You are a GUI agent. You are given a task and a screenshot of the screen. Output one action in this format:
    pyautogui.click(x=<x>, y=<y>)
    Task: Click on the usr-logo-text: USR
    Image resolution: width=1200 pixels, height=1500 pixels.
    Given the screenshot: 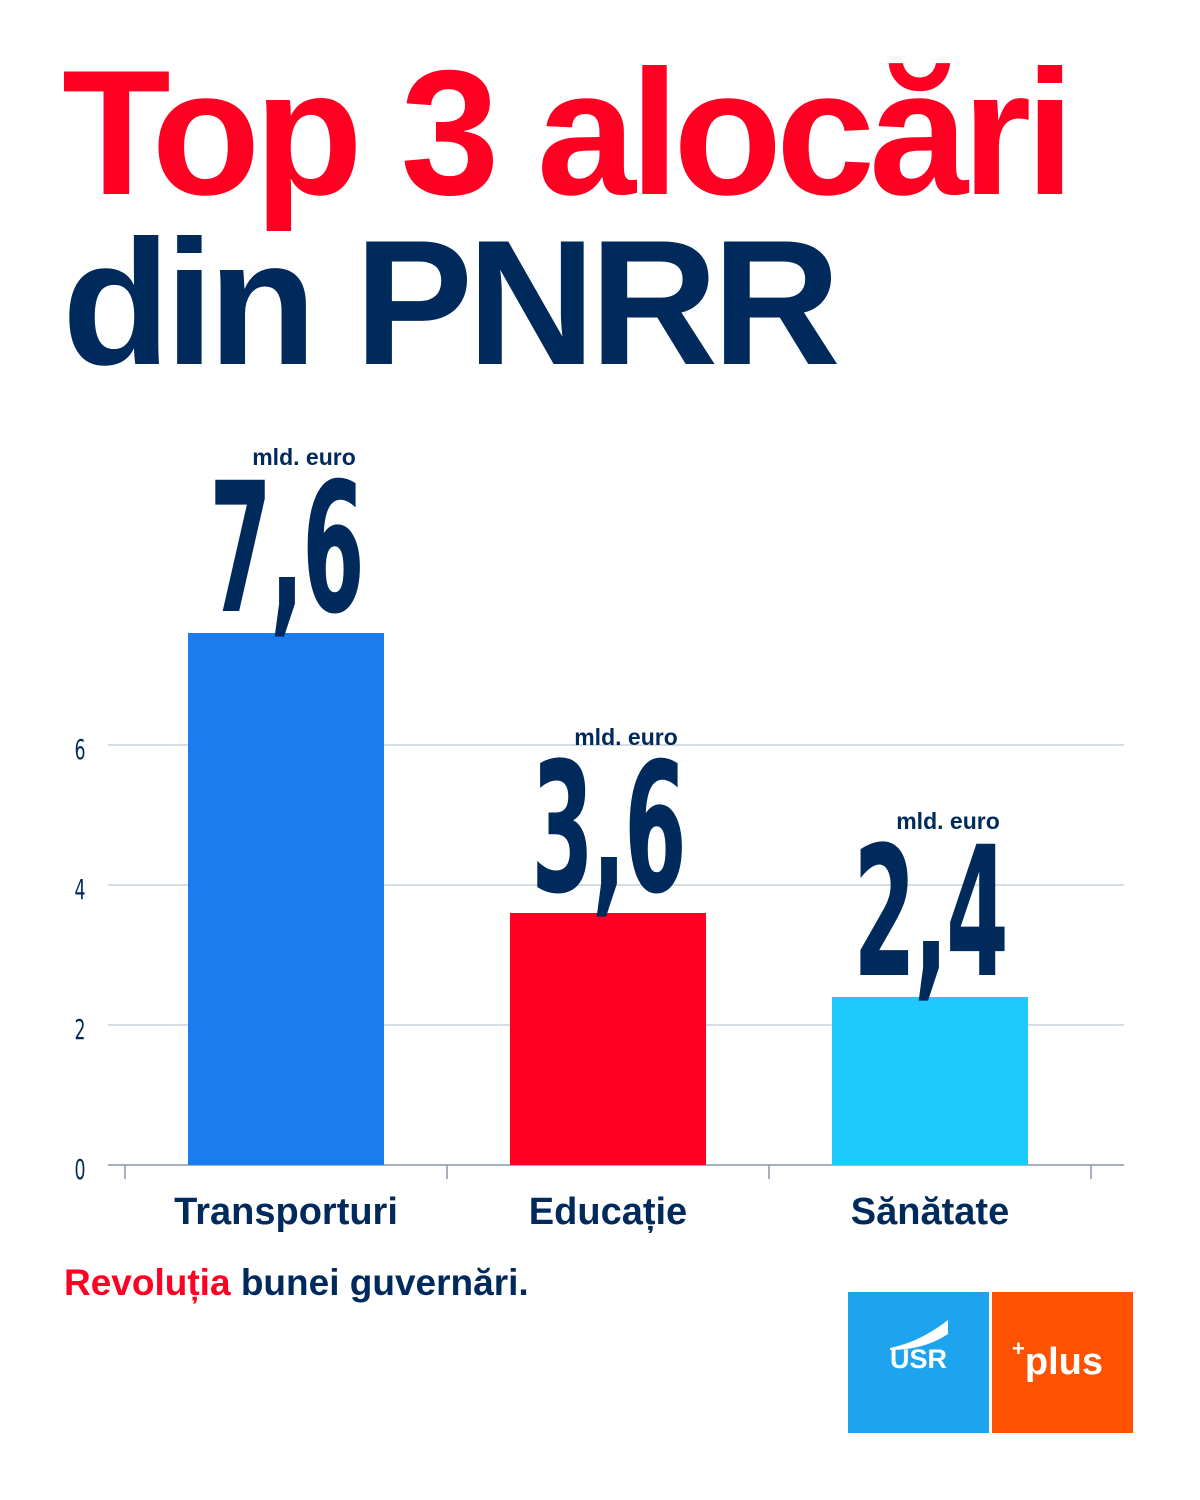 What is the action you would take?
    pyautogui.click(x=919, y=1359)
    